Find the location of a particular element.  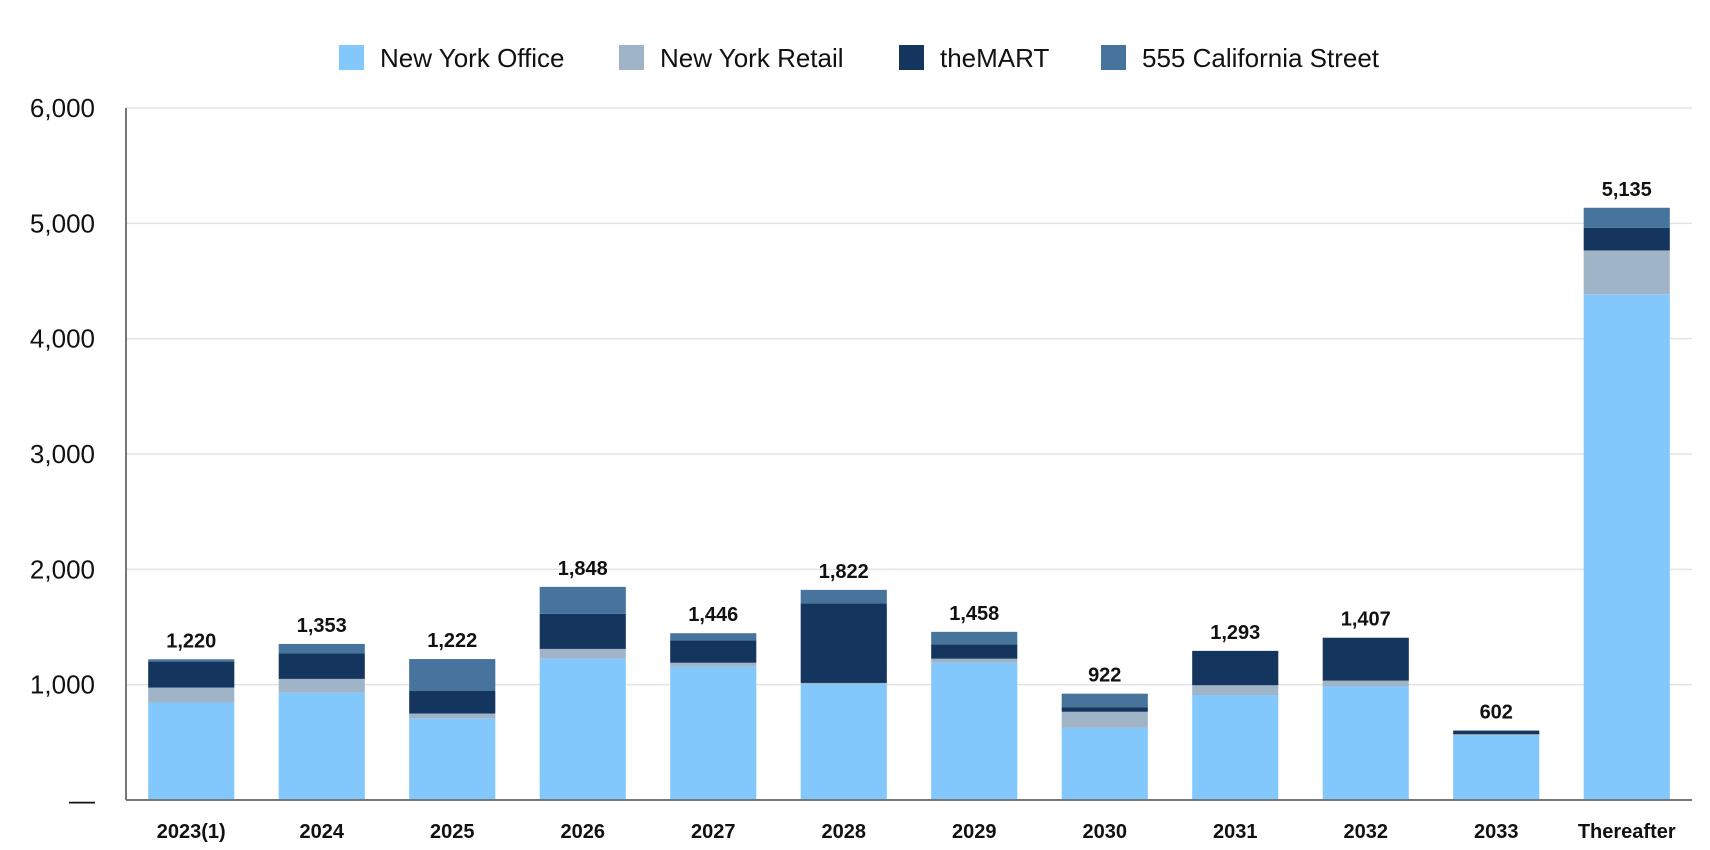

x-tick-label: 2033 is located at coordinates (1496, 832).